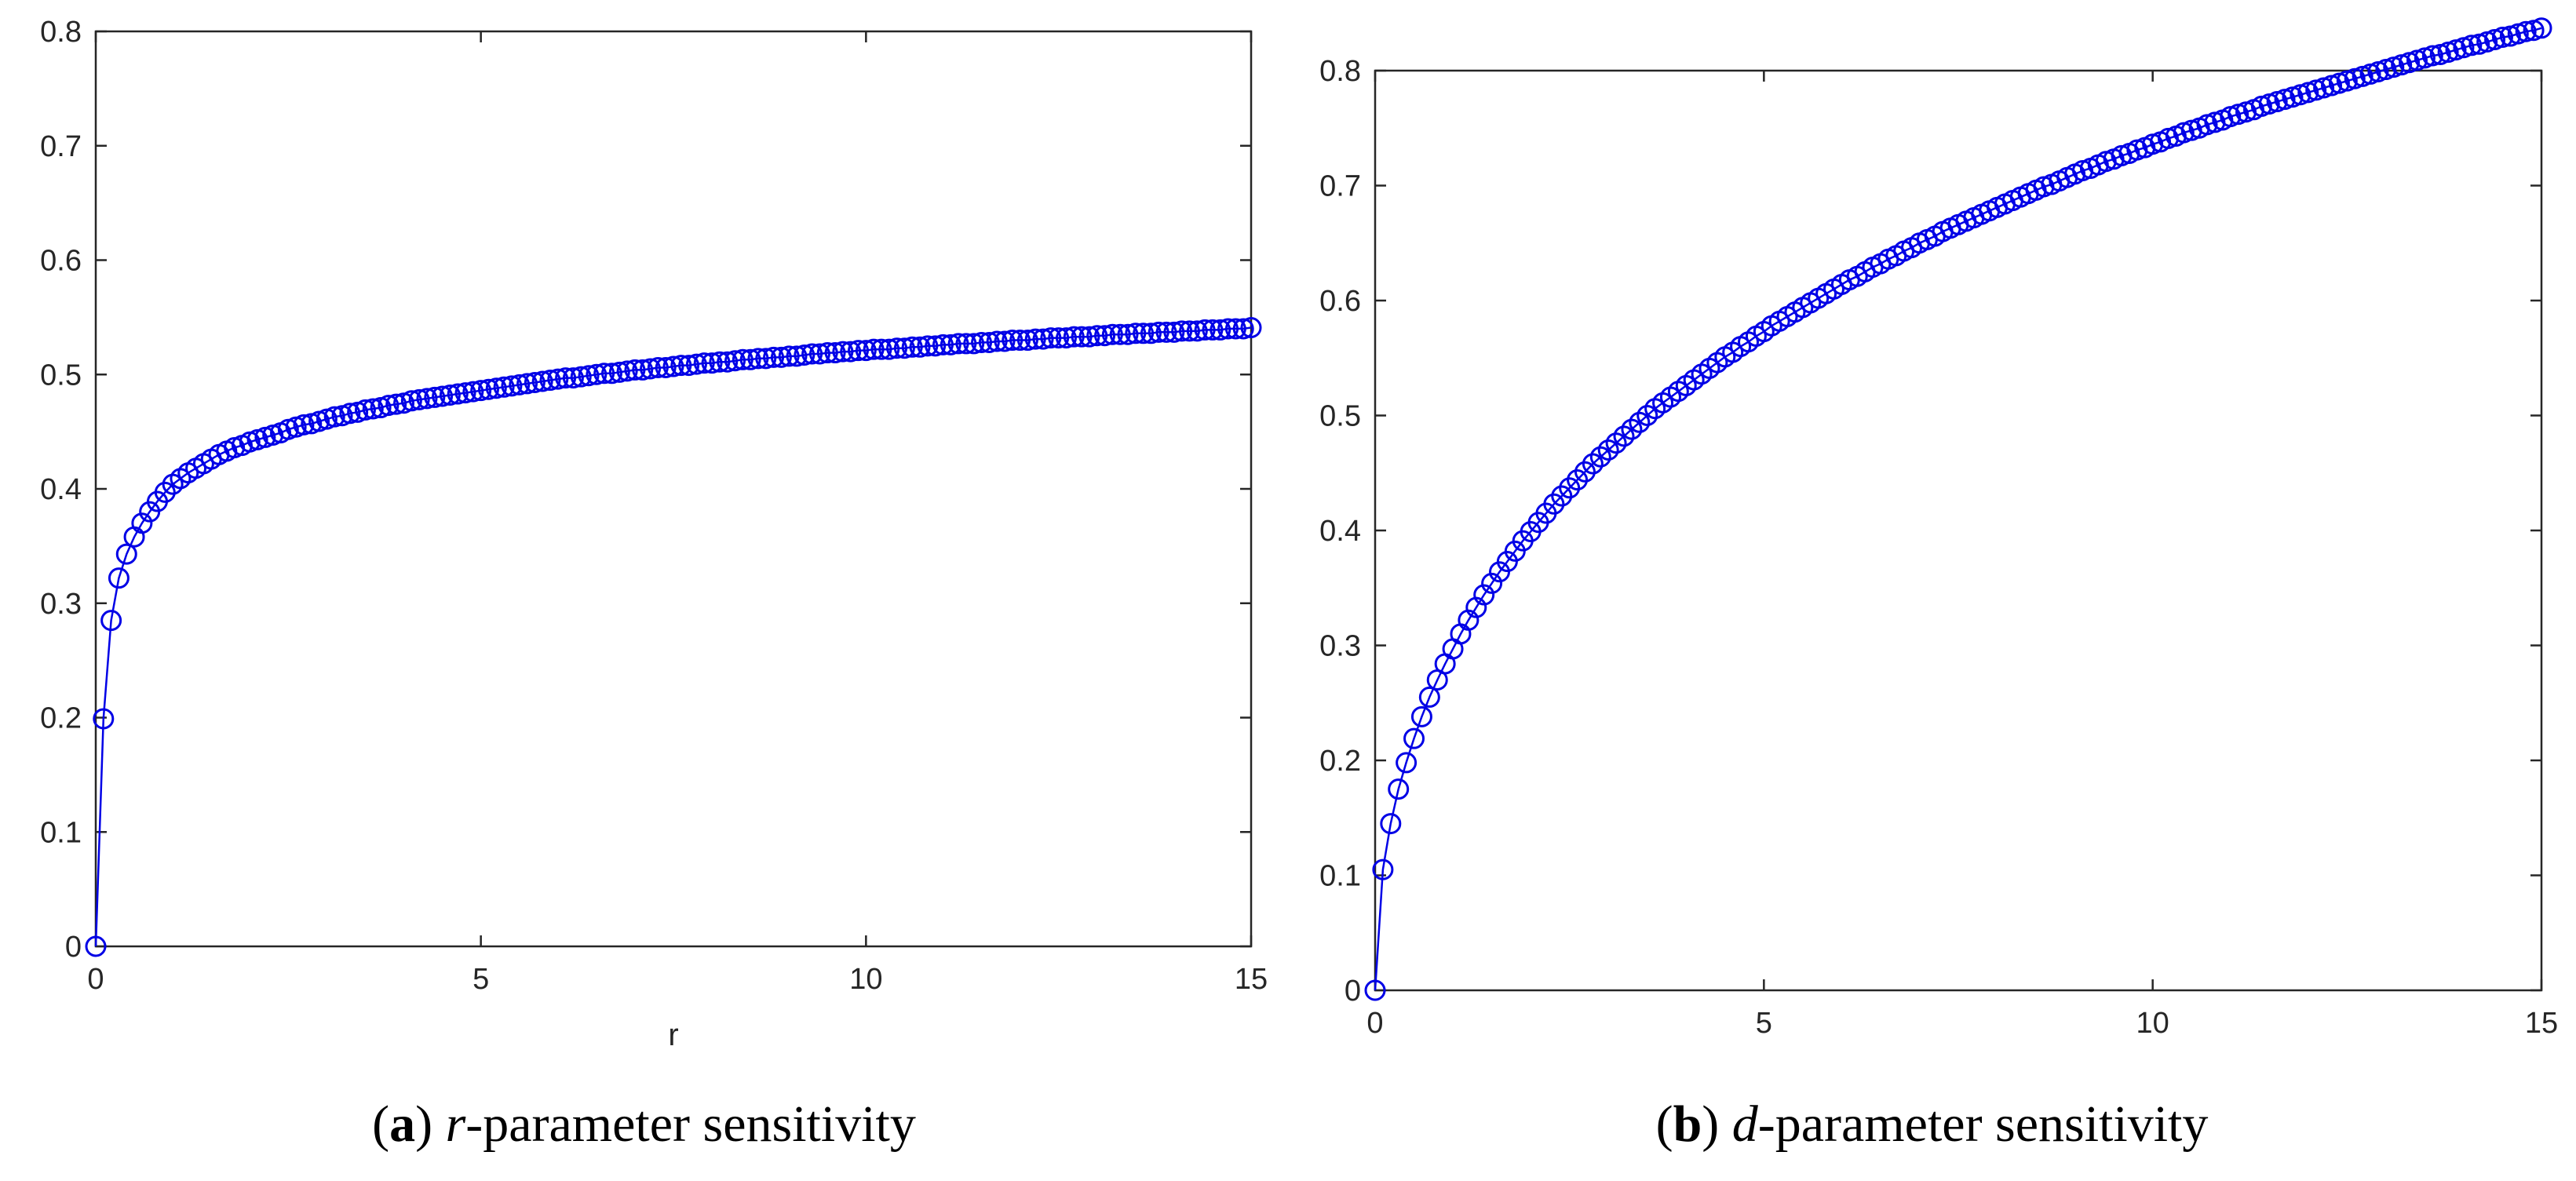  What do you see at coordinates (690, 1124) in the screenshot?
I see `caption-a-text: -parameter sensitivity` at bounding box center [690, 1124].